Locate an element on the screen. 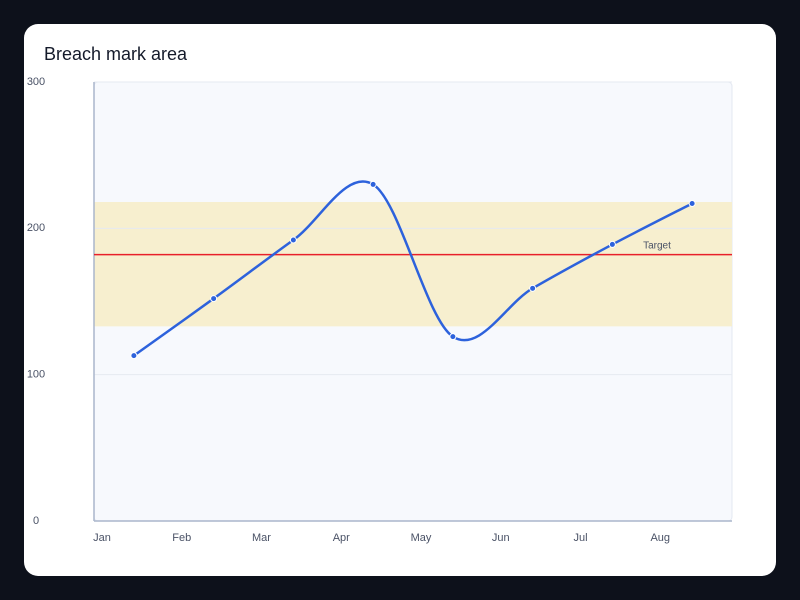  y-tick-label: 100 is located at coordinates (36, 375).